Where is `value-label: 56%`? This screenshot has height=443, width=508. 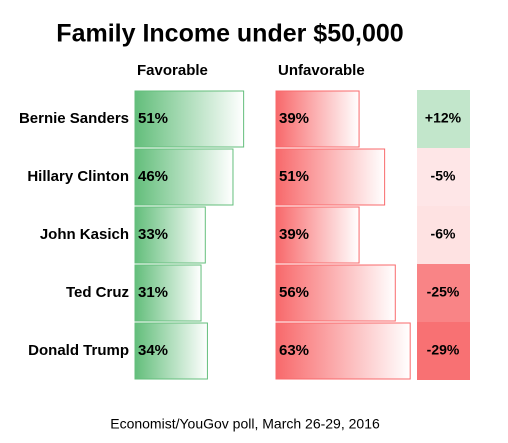
value-label: 56% is located at coordinates (294, 292).